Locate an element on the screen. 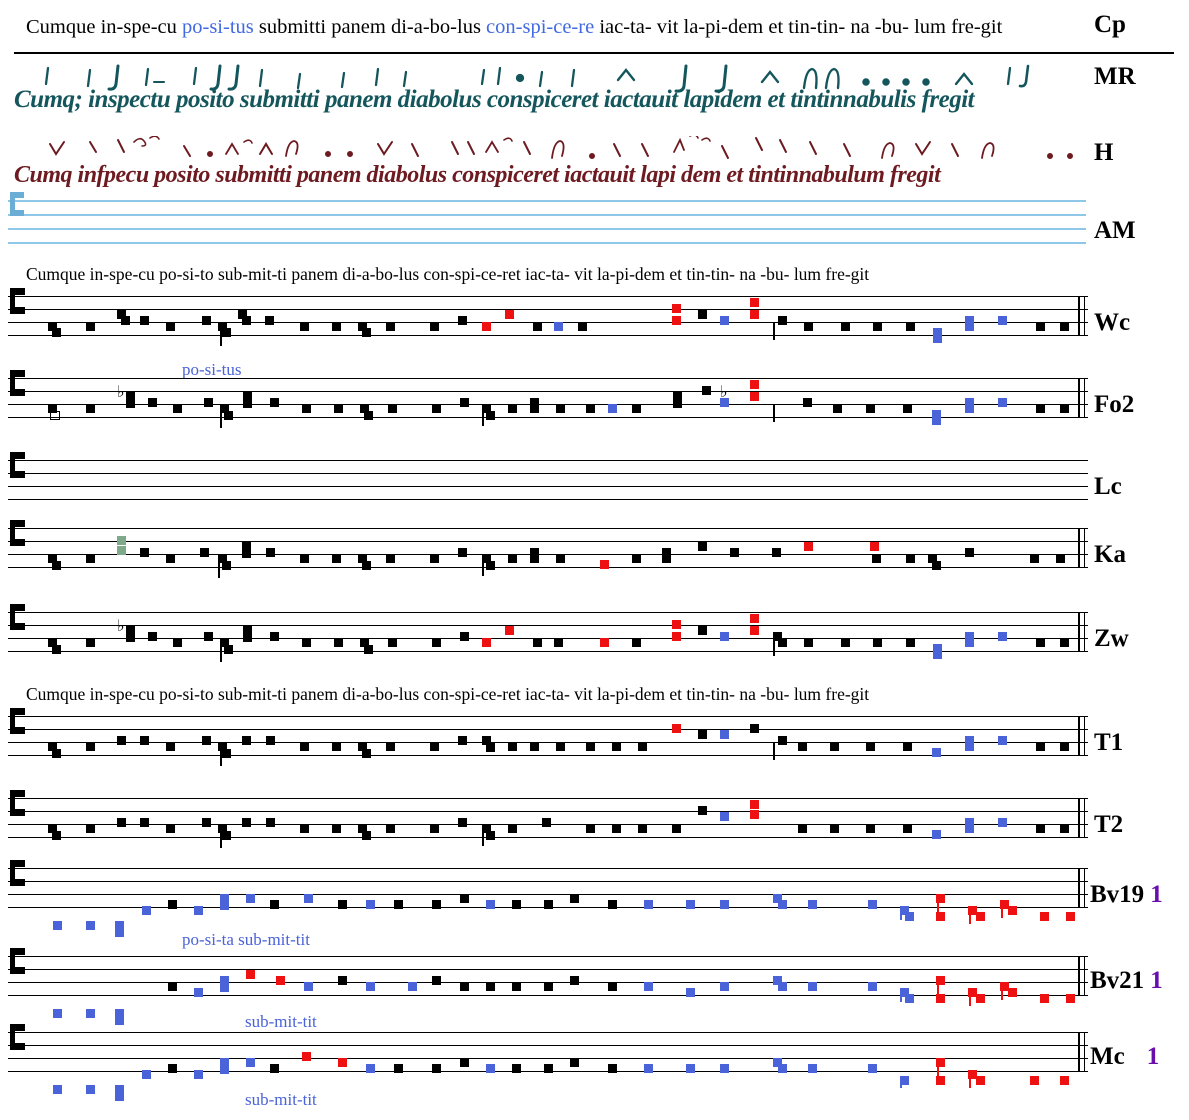 Image resolution: width=1189 pixels, height=1120 pixels. siglum-bv21-label: Bv21 is located at coordinates (1117, 980).